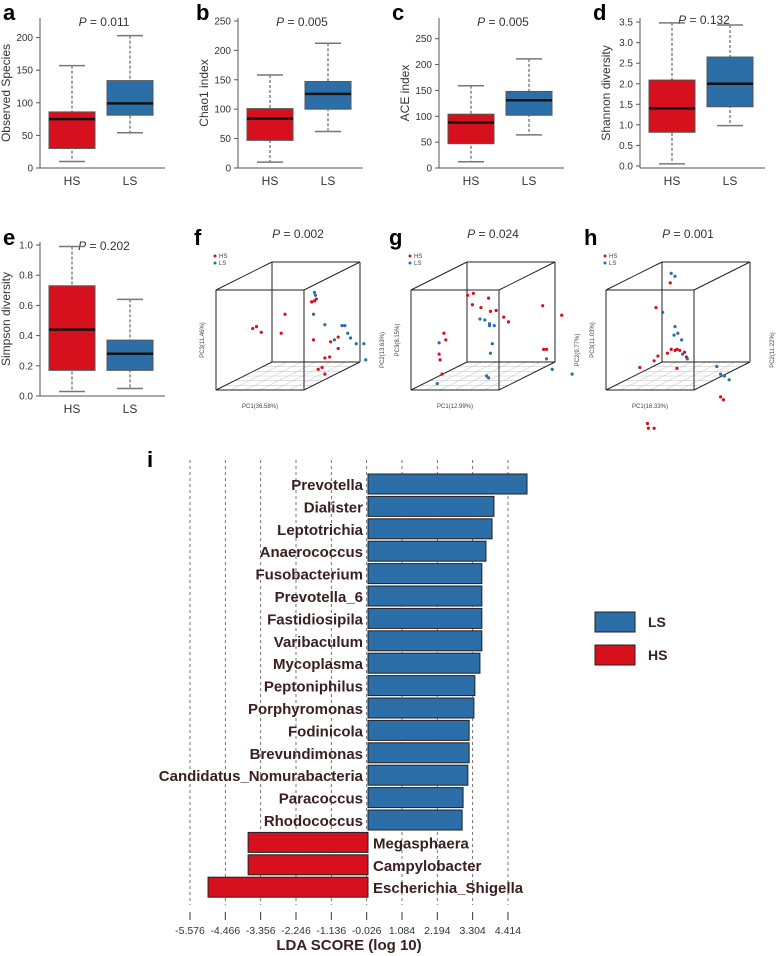 The height and width of the screenshot is (956, 778). What do you see at coordinates (626, 43) in the screenshot?
I see `y-tick-label: 3.0` at bounding box center [626, 43].